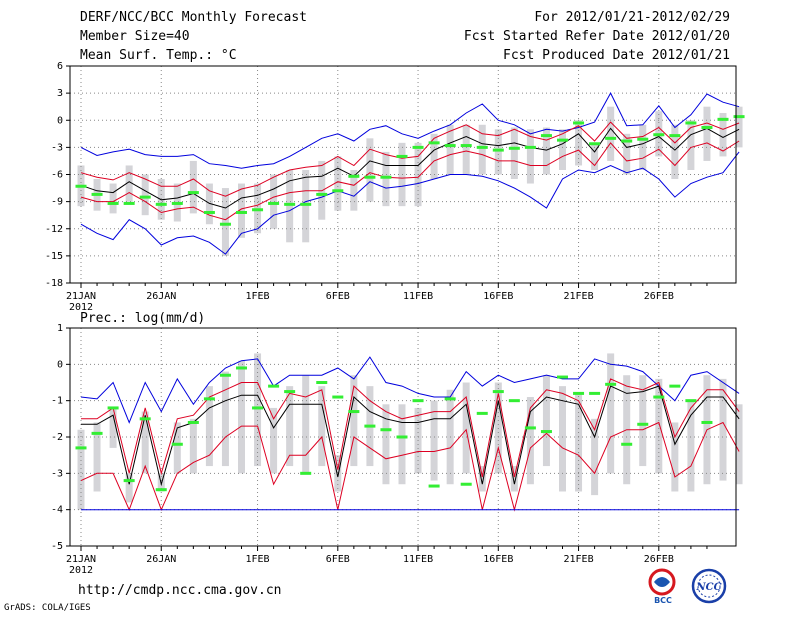  Describe the element at coordinates (57, 147) in the screenshot. I see `temp-y-tick-label: -3` at that location.